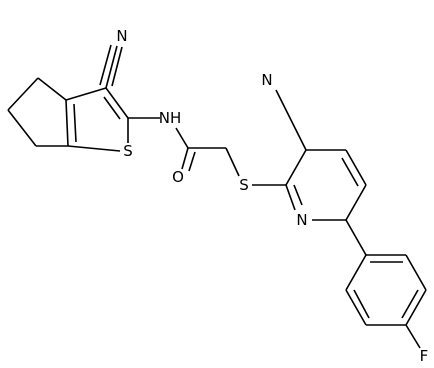 The image size is (434, 368). I want to click on atom-label: NH, so click(170, 118).